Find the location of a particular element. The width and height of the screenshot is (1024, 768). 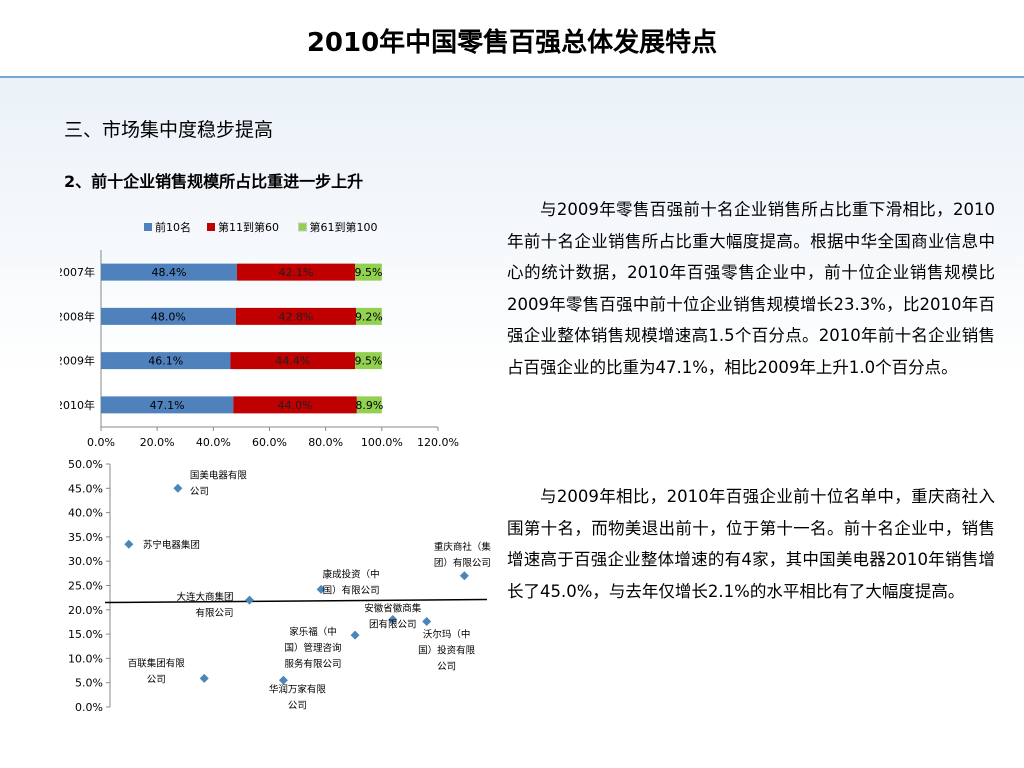

point-label: 国）有限公司 is located at coordinates (351, 590).